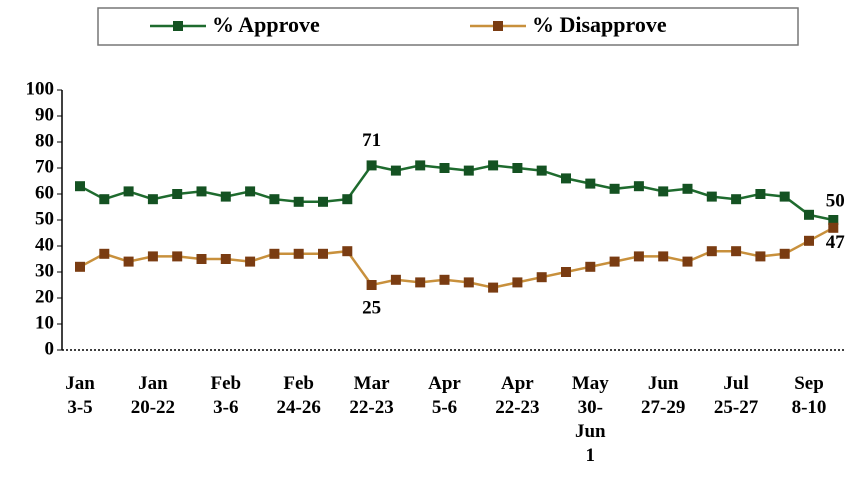 The height and width of the screenshot is (495, 857). What do you see at coordinates (44, 270) in the screenshot?
I see `y-tick-label: 30` at bounding box center [44, 270].